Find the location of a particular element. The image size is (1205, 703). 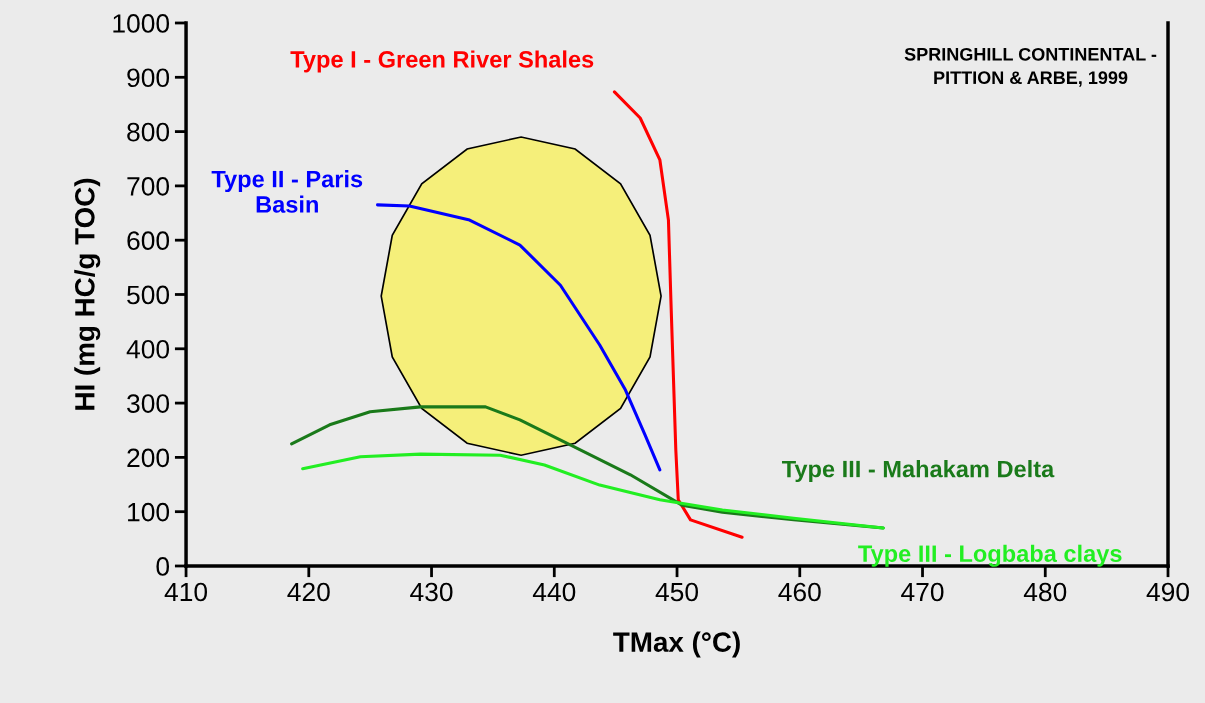

y-tick-label: 300 is located at coordinates (148, 403).